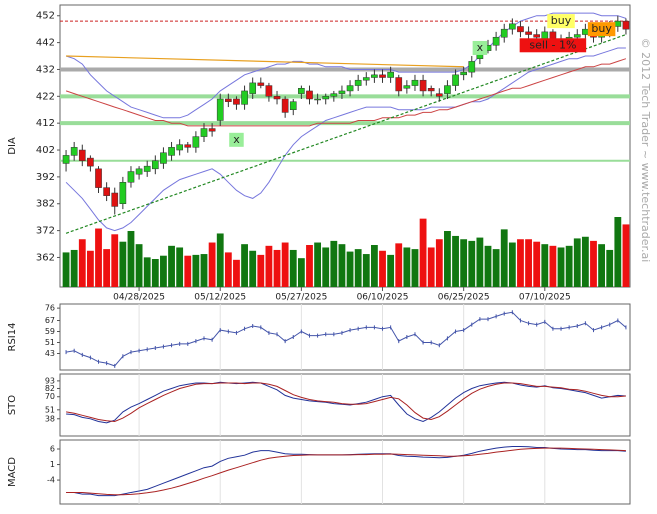 The height and width of the screenshot is (514, 657). Describe the element at coordinates (50, 342) in the screenshot. I see `y-tick-label: 51` at that location.